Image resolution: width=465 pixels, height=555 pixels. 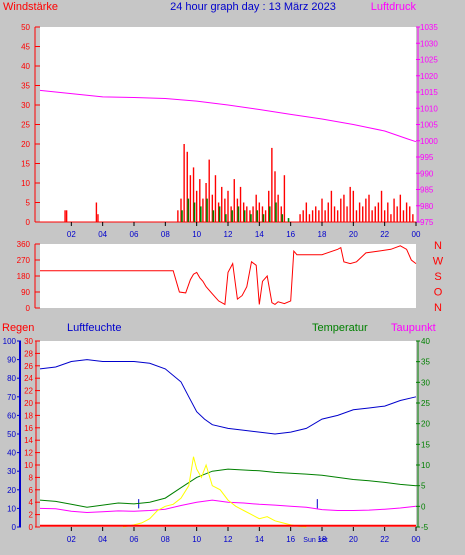 I want to click on wind-tick-label: 40, so click(x=25, y=66).